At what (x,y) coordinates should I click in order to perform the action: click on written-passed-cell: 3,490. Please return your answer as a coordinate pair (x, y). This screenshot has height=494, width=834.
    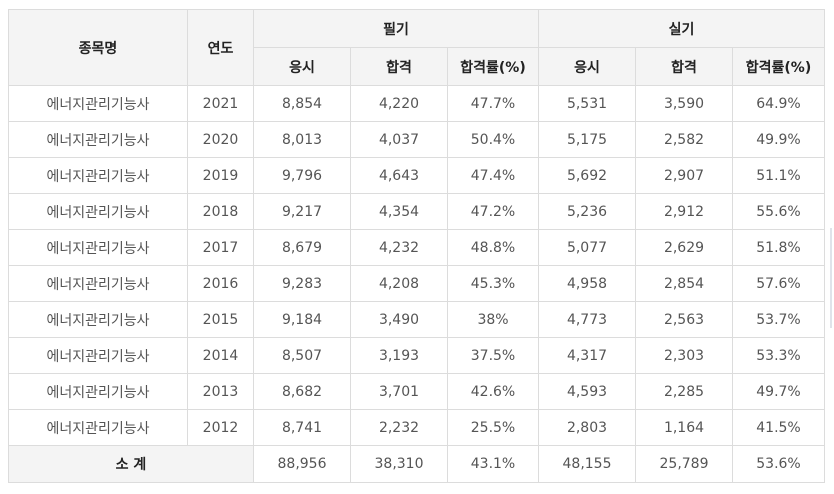
    Looking at the image, I should click on (399, 319).